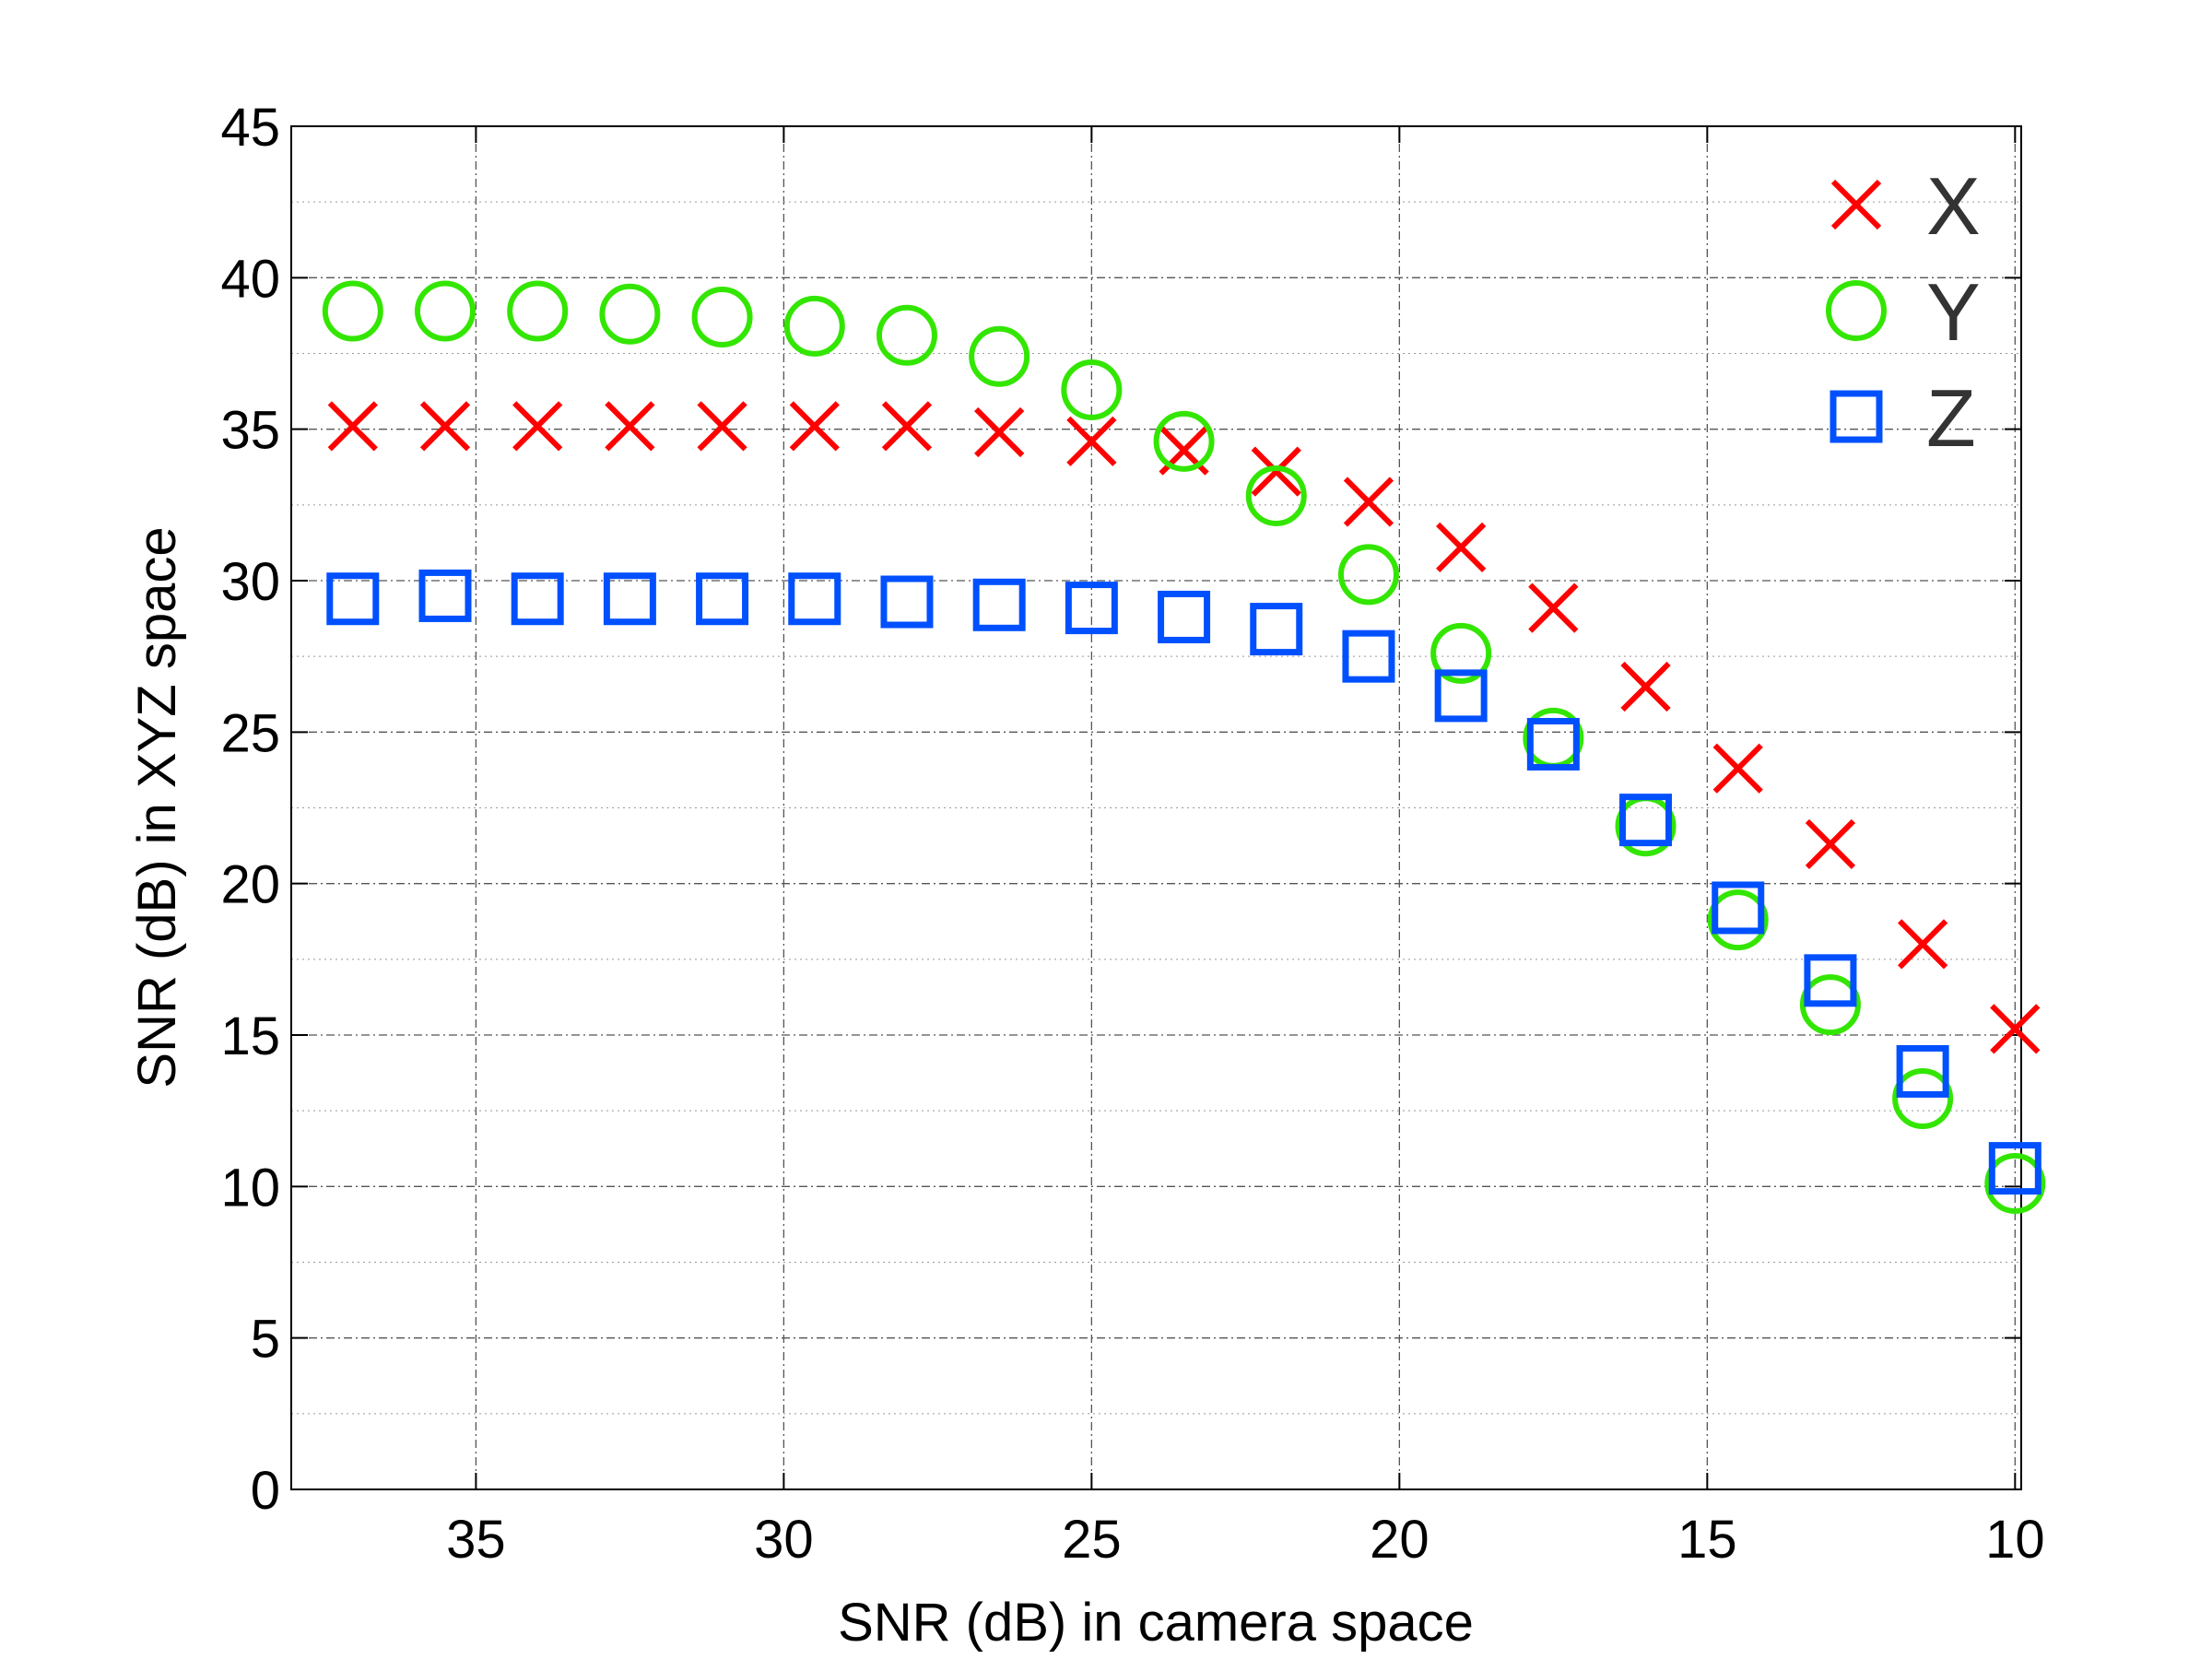 The width and height of the screenshot is (2212, 1659). What do you see at coordinates (250, 582) in the screenshot?
I see `y-tick-label: 30` at bounding box center [250, 582].